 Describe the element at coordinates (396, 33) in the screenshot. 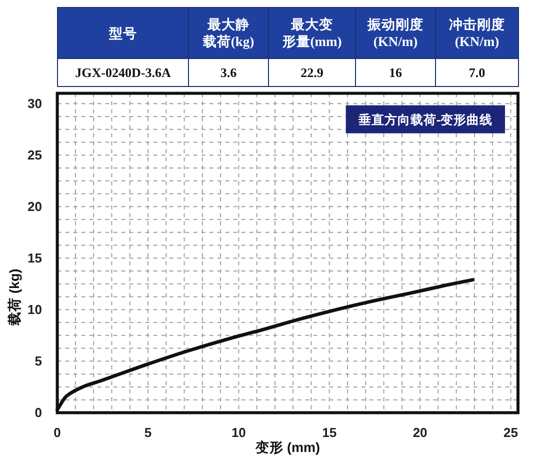

I see `category-label: 振动刚度(KN/m)` at that location.